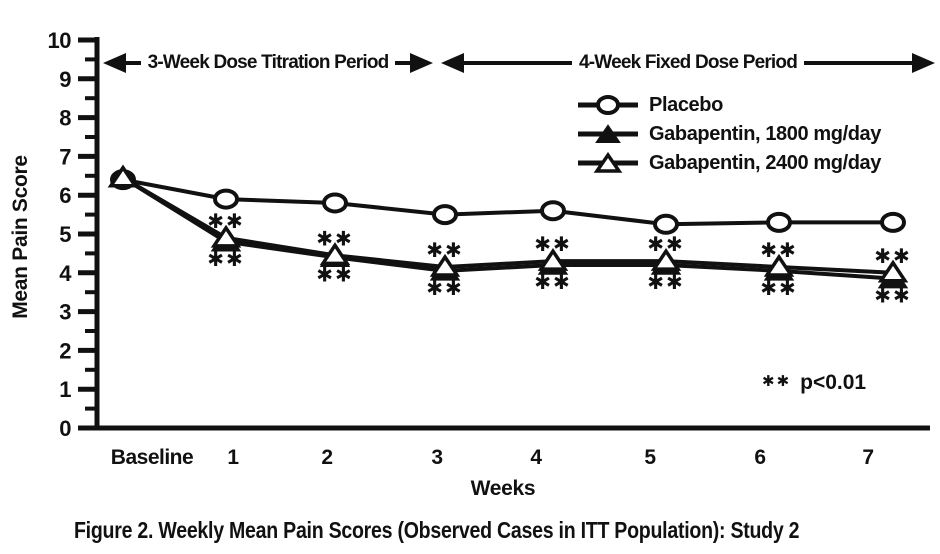 The width and height of the screenshot is (940, 554). What do you see at coordinates (65, 389) in the screenshot?
I see `y-tick-label: 1` at bounding box center [65, 389].